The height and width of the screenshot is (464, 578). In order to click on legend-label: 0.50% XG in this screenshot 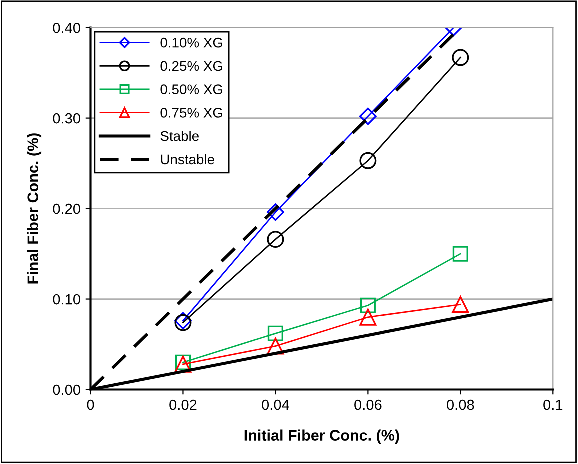, I will do `click(191, 89)`.